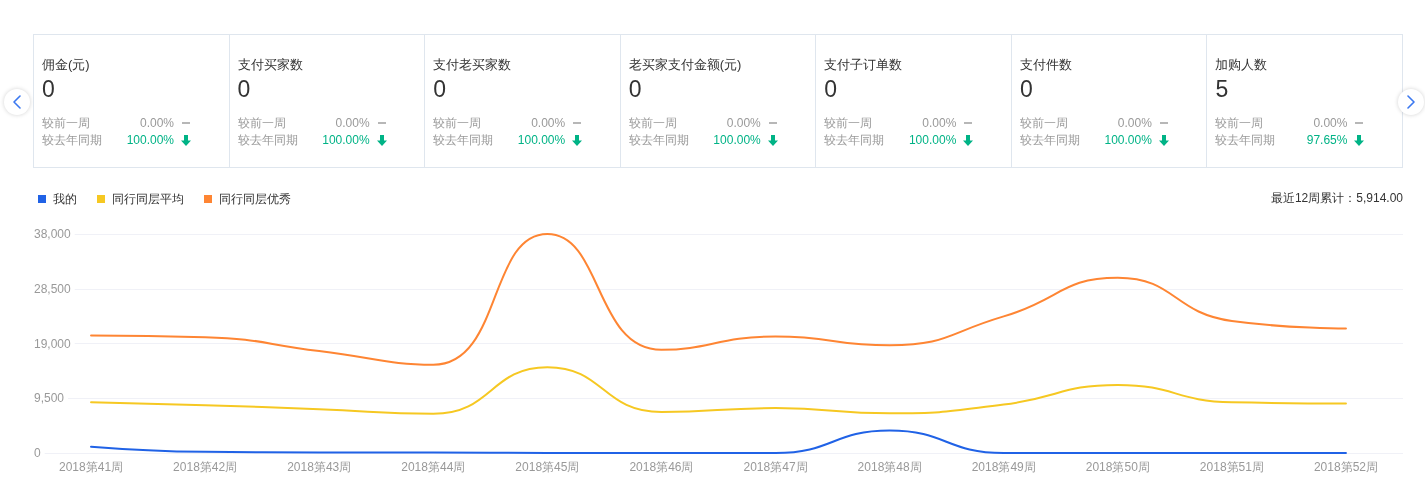  I want to click on category-label: 支付件数, so click(1045, 65).